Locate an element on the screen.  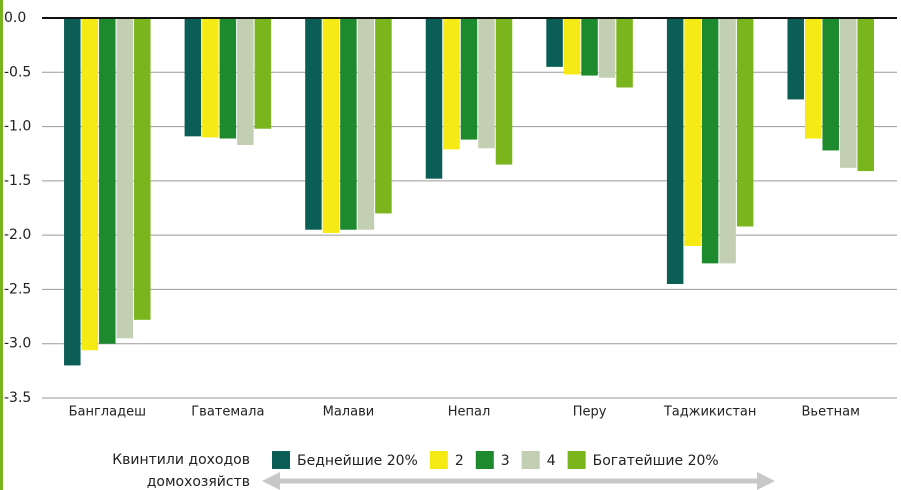
arrow-head-right is located at coordinates (766, 481).